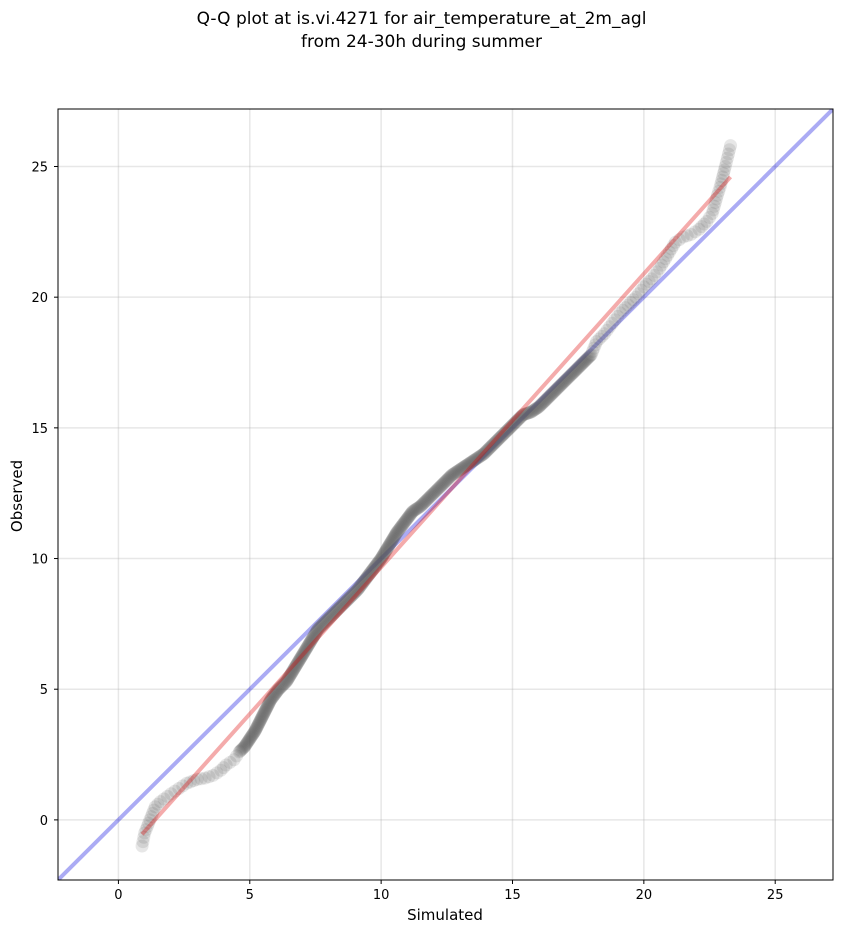 This screenshot has height=934, width=843. What do you see at coordinates (775, 895) in the screenshot?
I see `x-tick-label: 25` at bounding box center [775, 895].